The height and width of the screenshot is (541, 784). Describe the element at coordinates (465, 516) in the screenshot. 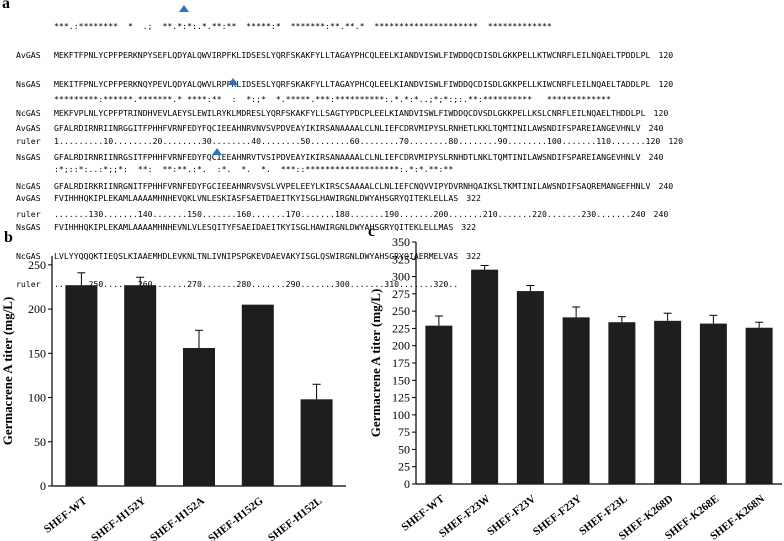

I see `x-tick-label: SHEF-F23W` at that location.